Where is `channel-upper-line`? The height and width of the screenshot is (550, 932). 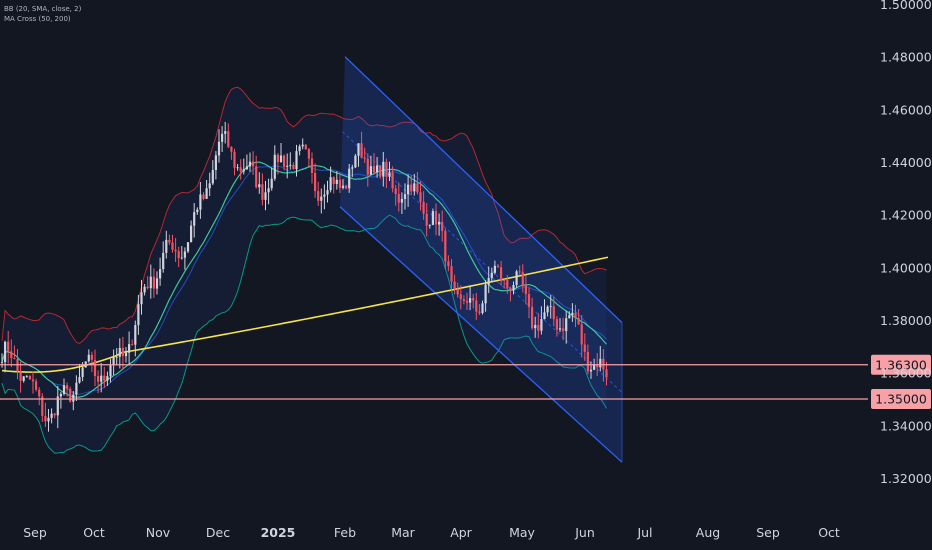
channel-upper-line is located at coordinates (483, 190).